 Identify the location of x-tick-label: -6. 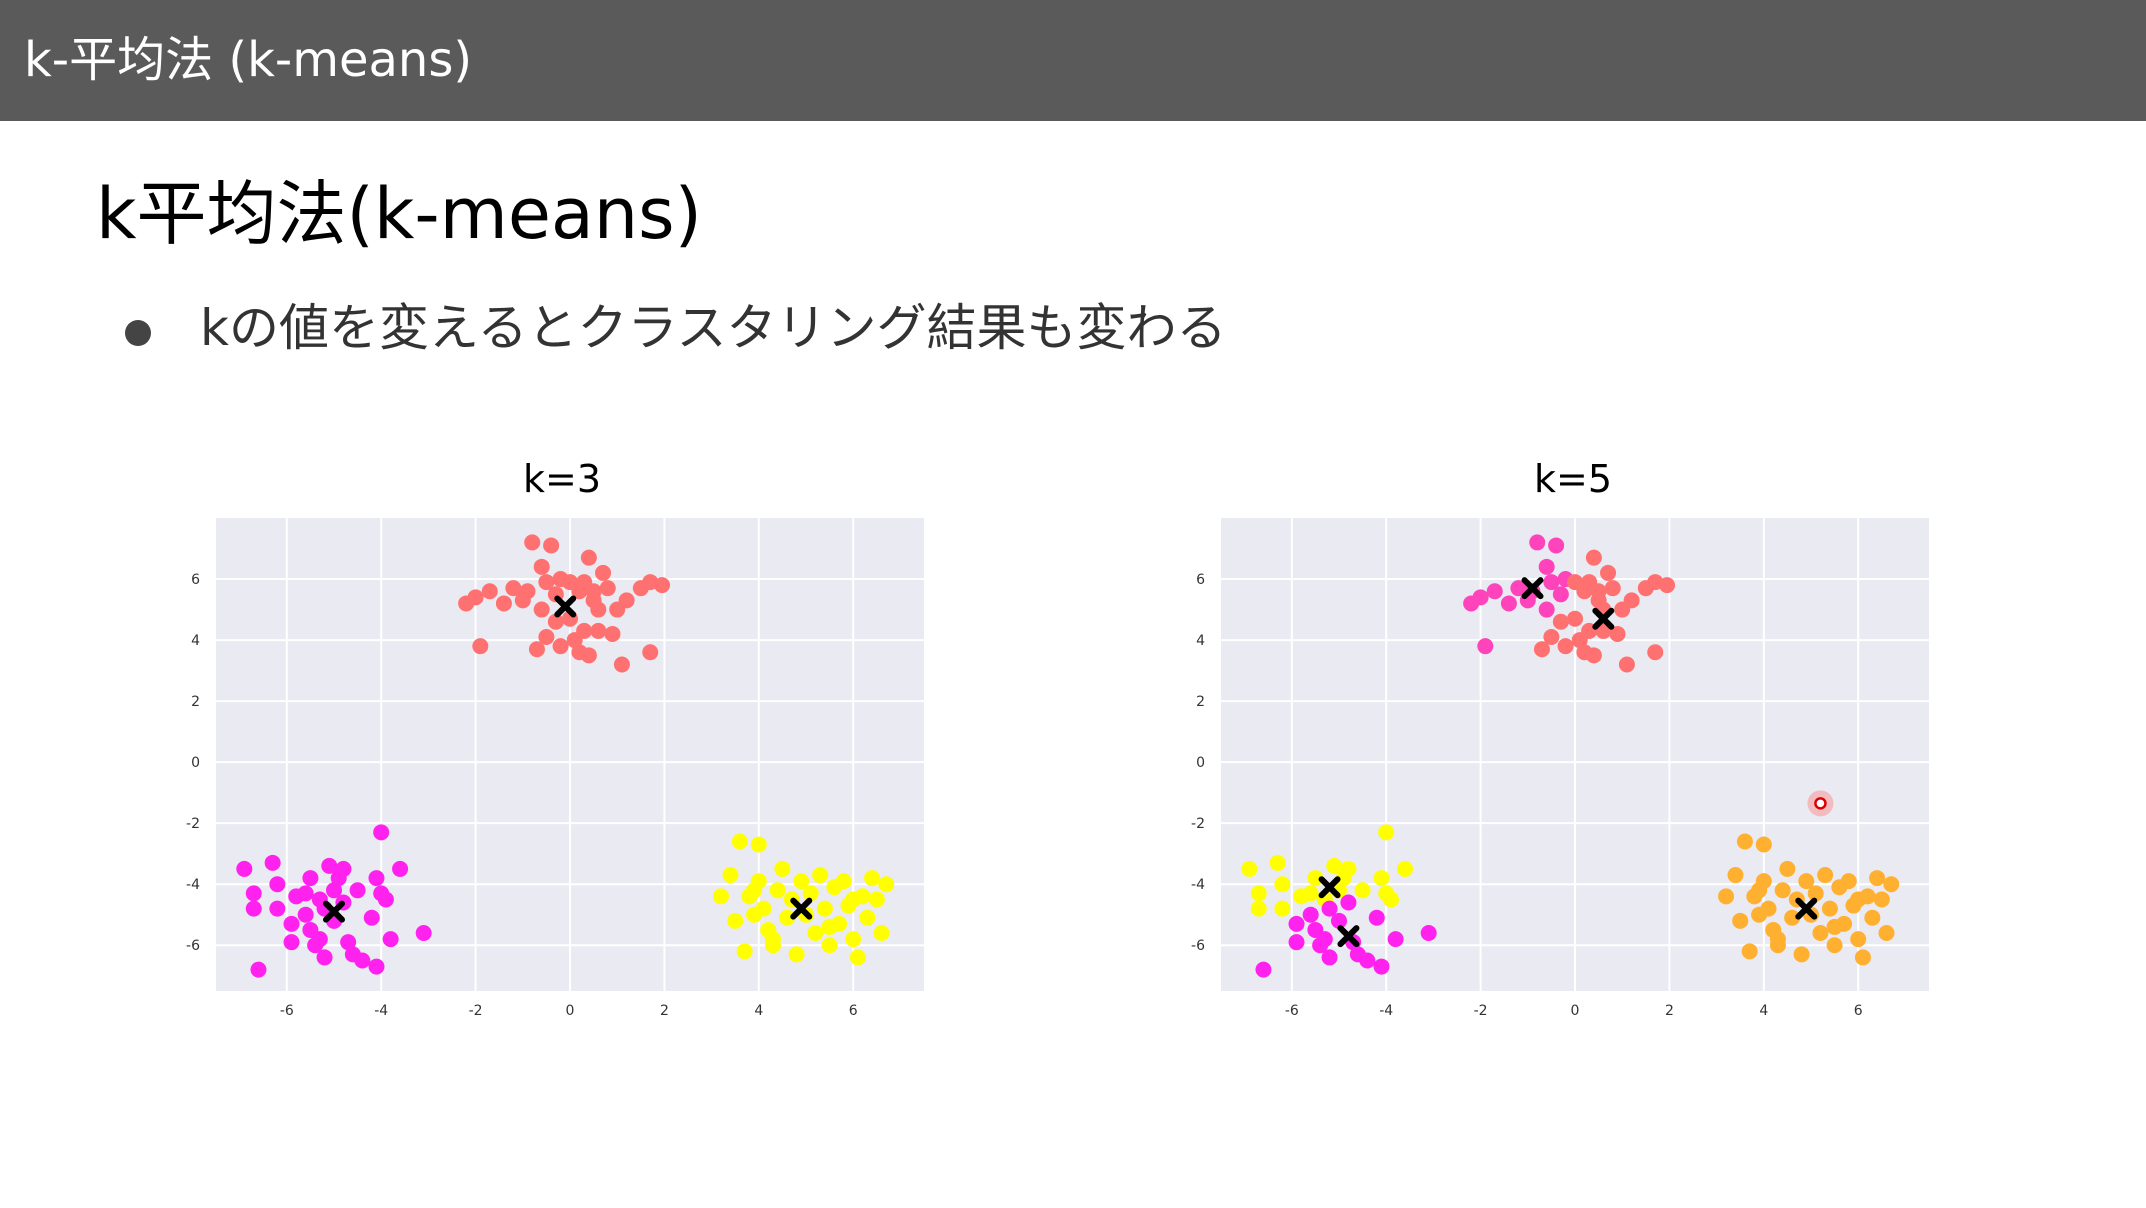
(1292, 1011).